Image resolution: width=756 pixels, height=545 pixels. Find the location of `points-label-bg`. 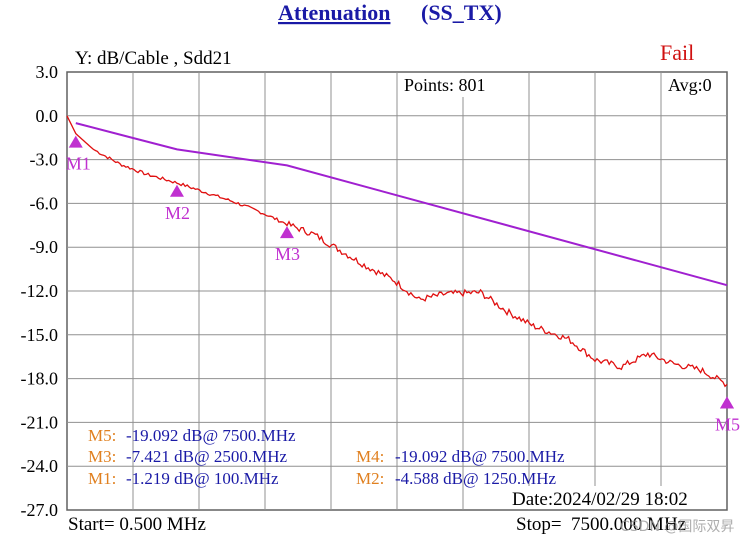

points-label-bg is located at coordinates (454, 85).